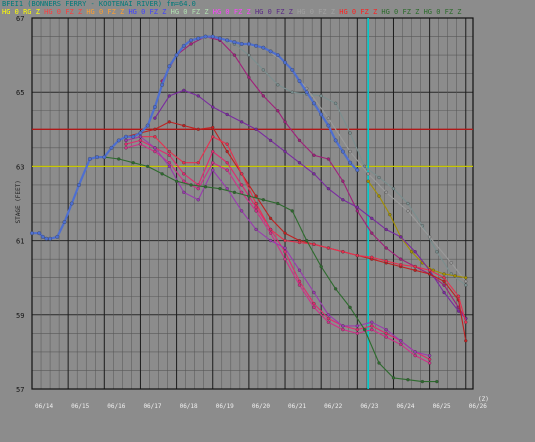  What do you see at coordinates (20, 19) in the screenshot?
I see `y-tick-label: 67` at bounding box center [20, 19].